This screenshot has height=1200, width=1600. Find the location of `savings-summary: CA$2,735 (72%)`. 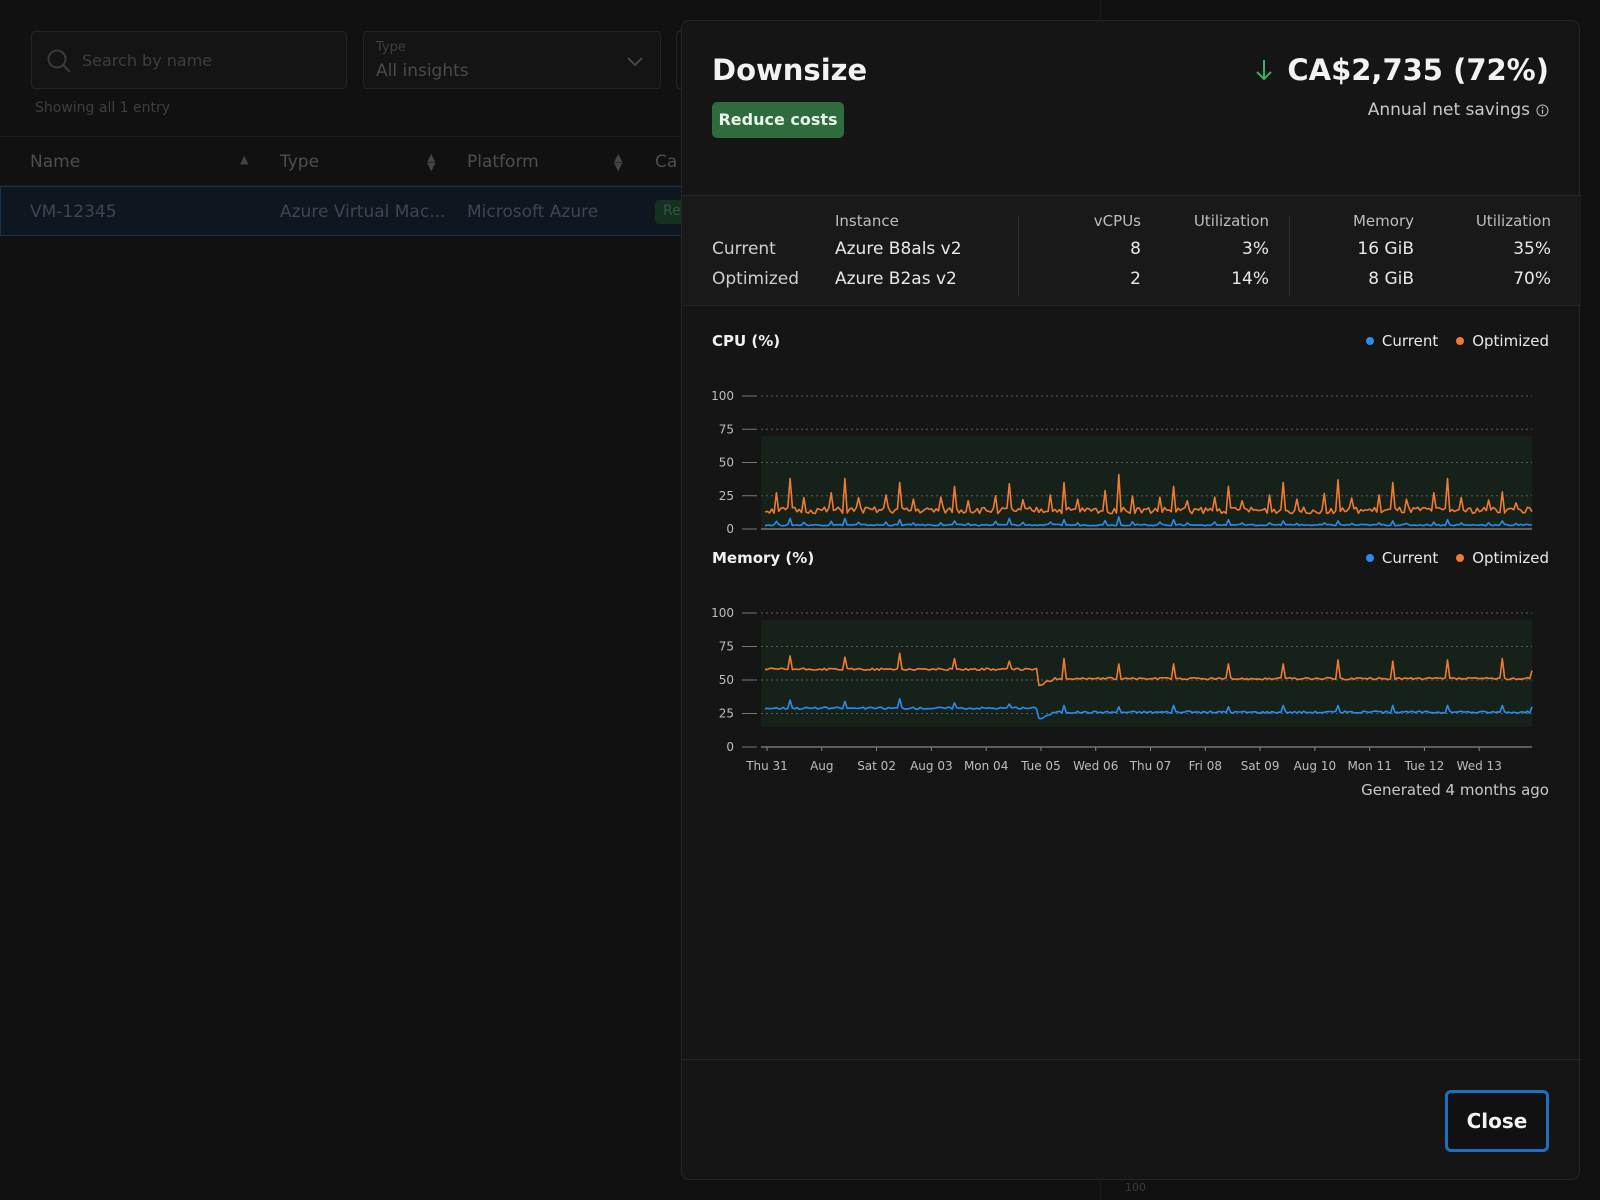

savings-summary: CA$2,735 (72%) is located at coordinates (1401, 70).